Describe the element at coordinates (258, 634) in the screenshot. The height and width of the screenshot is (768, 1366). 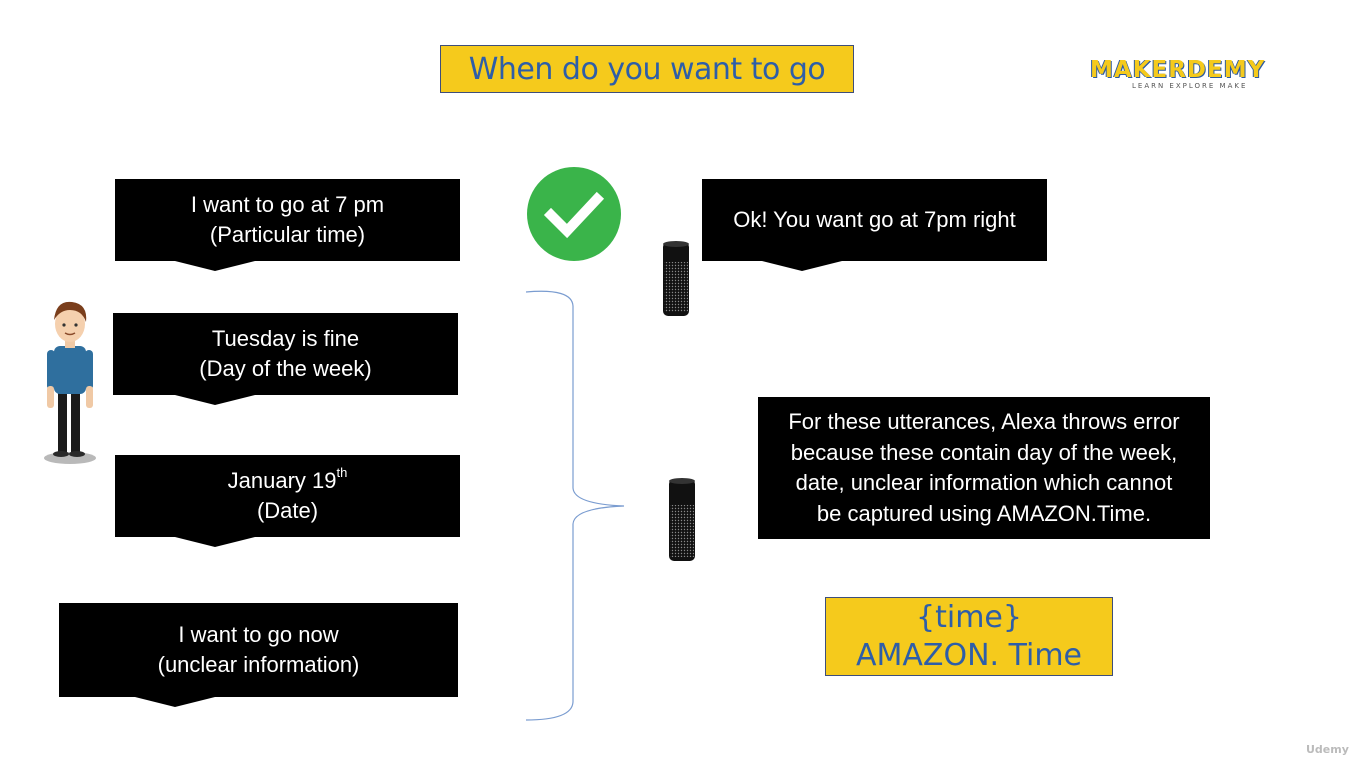
I see `utterance-text: I want to go now` at that location.